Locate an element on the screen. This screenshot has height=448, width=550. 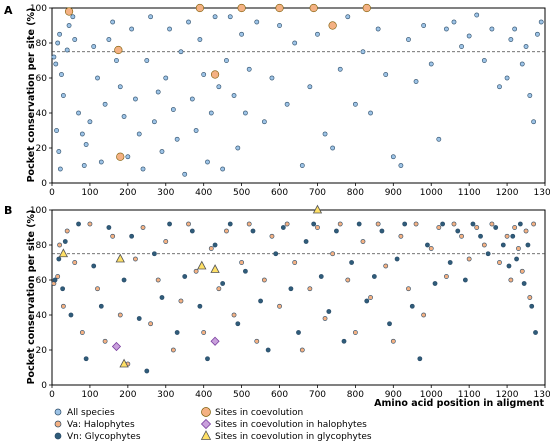
panel-b-ytick-label: 0 is located at coordinates (44, 386).